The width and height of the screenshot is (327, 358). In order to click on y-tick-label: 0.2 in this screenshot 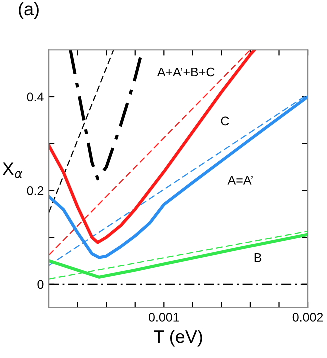, I will do `click(35, 191)`.